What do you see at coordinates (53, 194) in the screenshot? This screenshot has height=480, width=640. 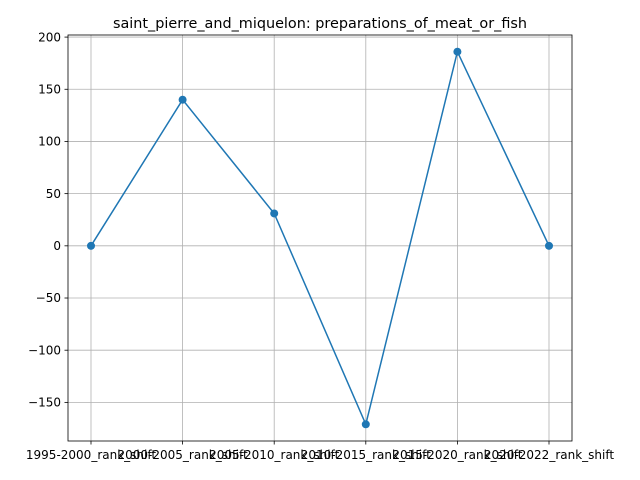 I see `y-tick-label: 50` at bounding box center [53, 194].